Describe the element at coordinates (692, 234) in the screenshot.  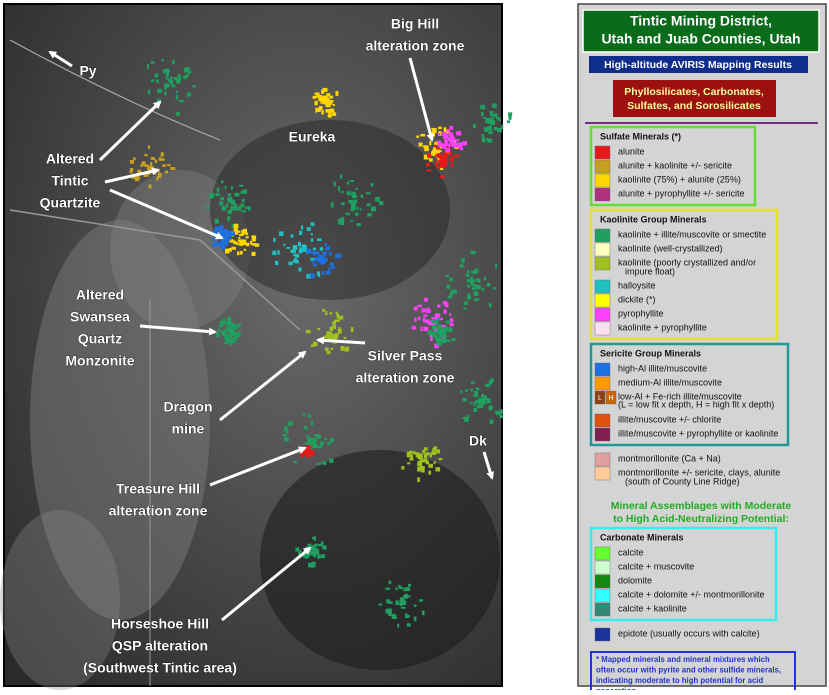
I see `item-label: kaolinite + illite/muscovite or smectite` at that location.